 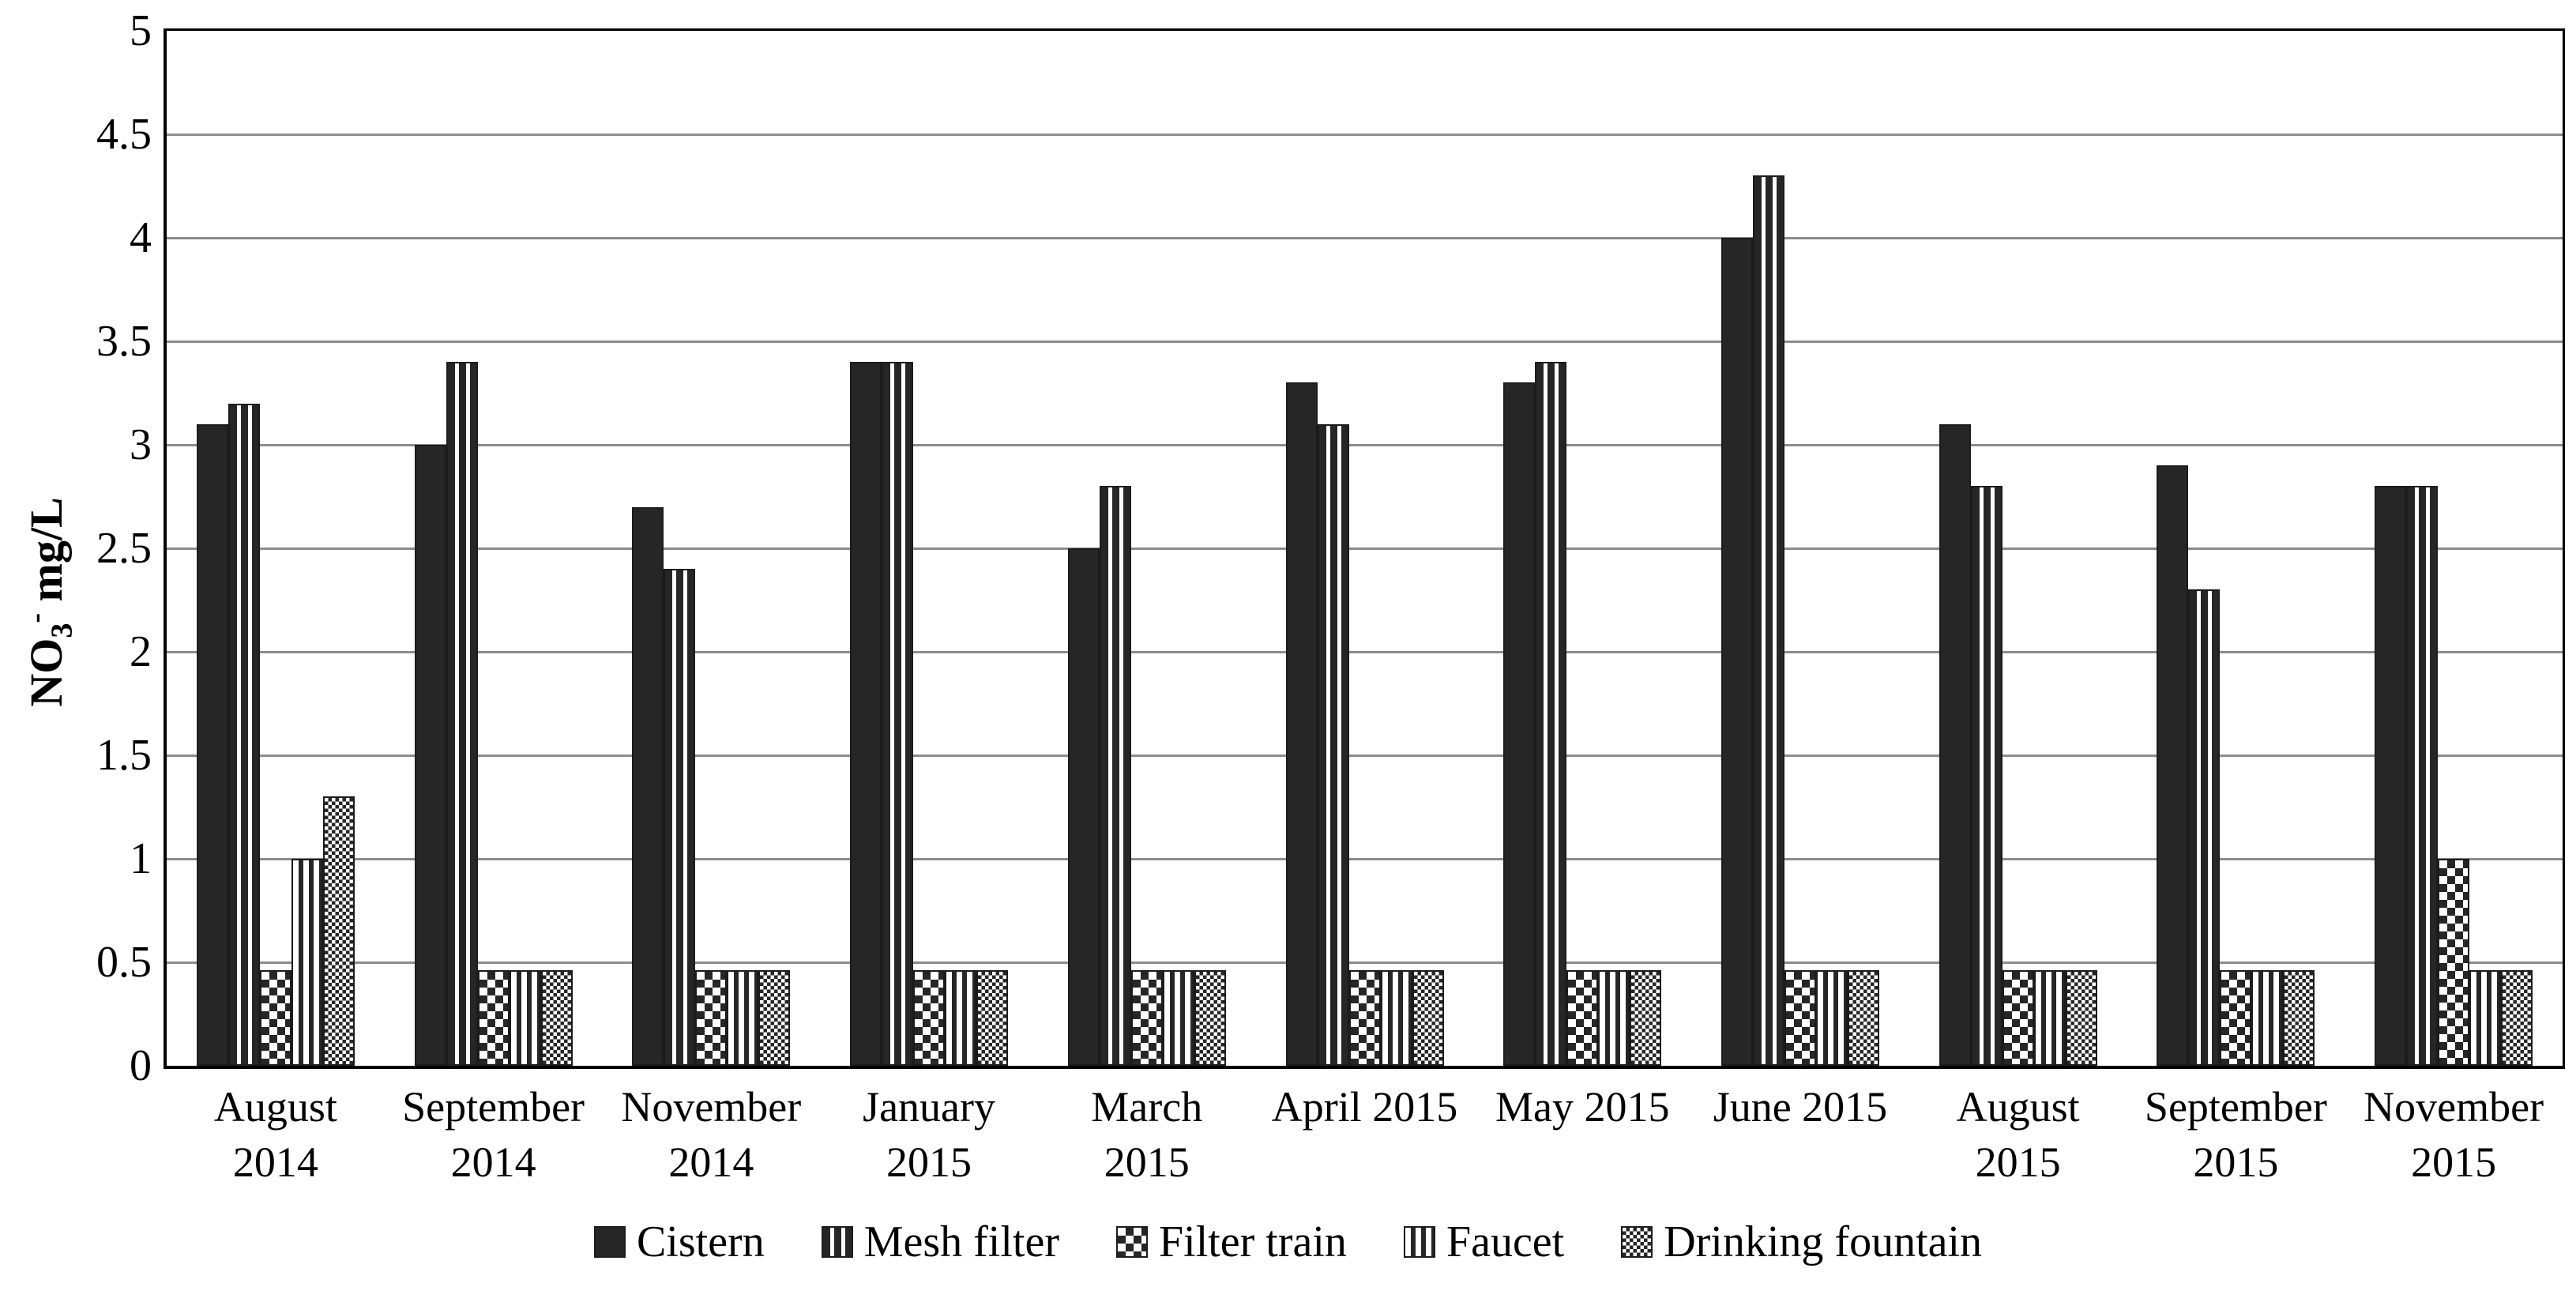 I want to click on y-tick-label-2.5: 2.5, so click(x=124, y=548).